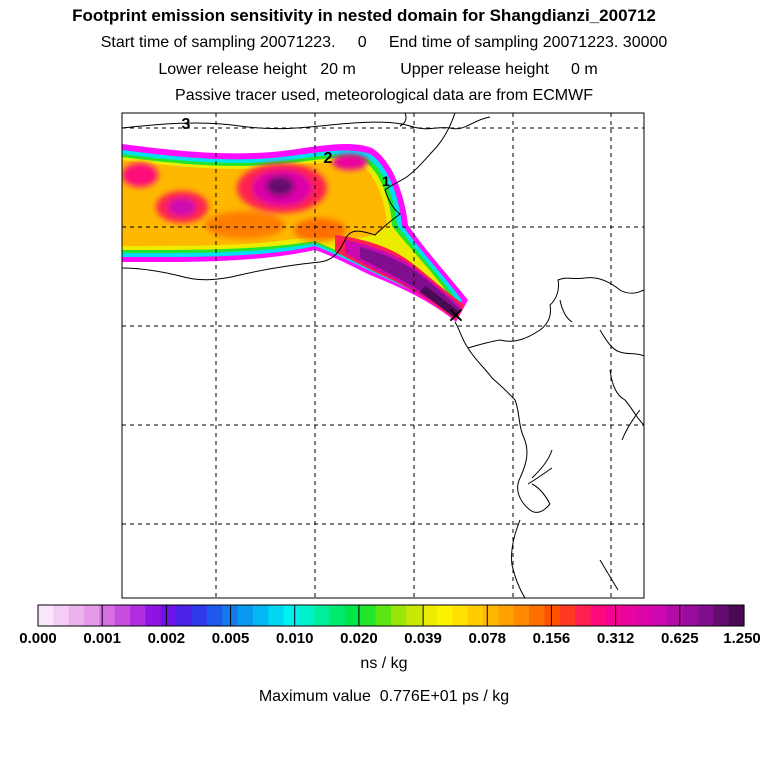 Image resolution: width=768 pixels, height=768 pixels. What do you see at coordinates (230, 638) in the screenshot?
I see `colorbar-label: 0.005` at bounding box center [230, 638].